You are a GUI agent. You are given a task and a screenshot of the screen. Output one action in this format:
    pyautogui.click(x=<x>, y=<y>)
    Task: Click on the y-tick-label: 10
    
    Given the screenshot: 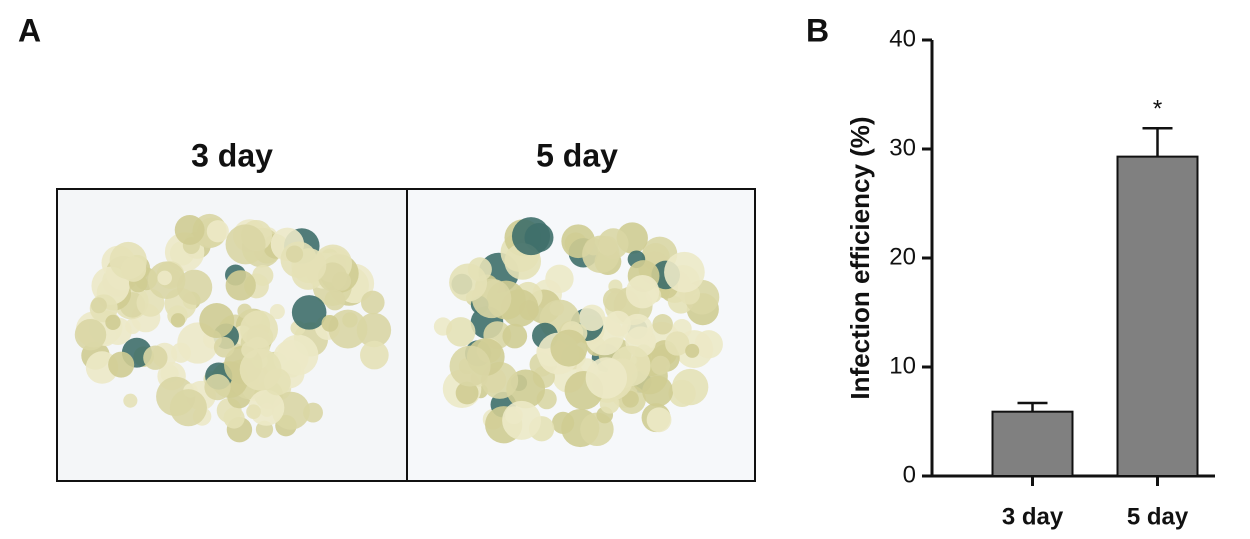 What is the action you would take?
    pyautogui.click(x=902, y=365)
    